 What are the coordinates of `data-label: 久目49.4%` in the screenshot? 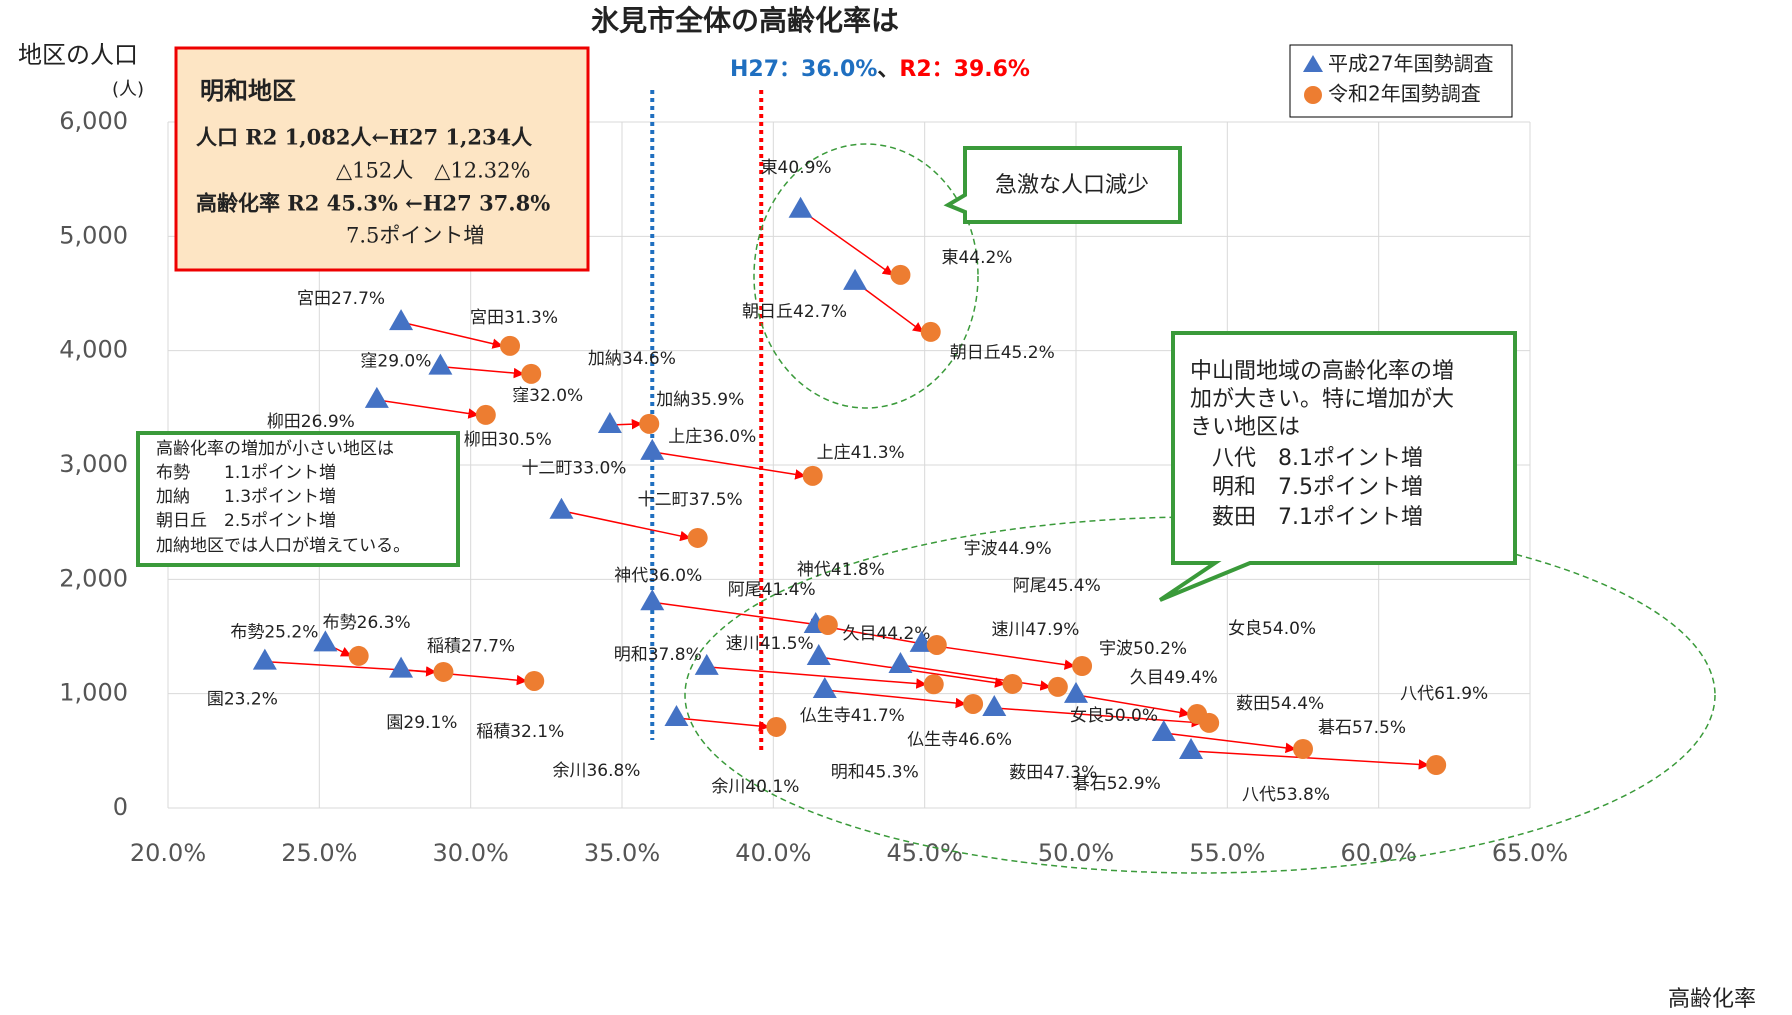 It's located at (1174, 678).